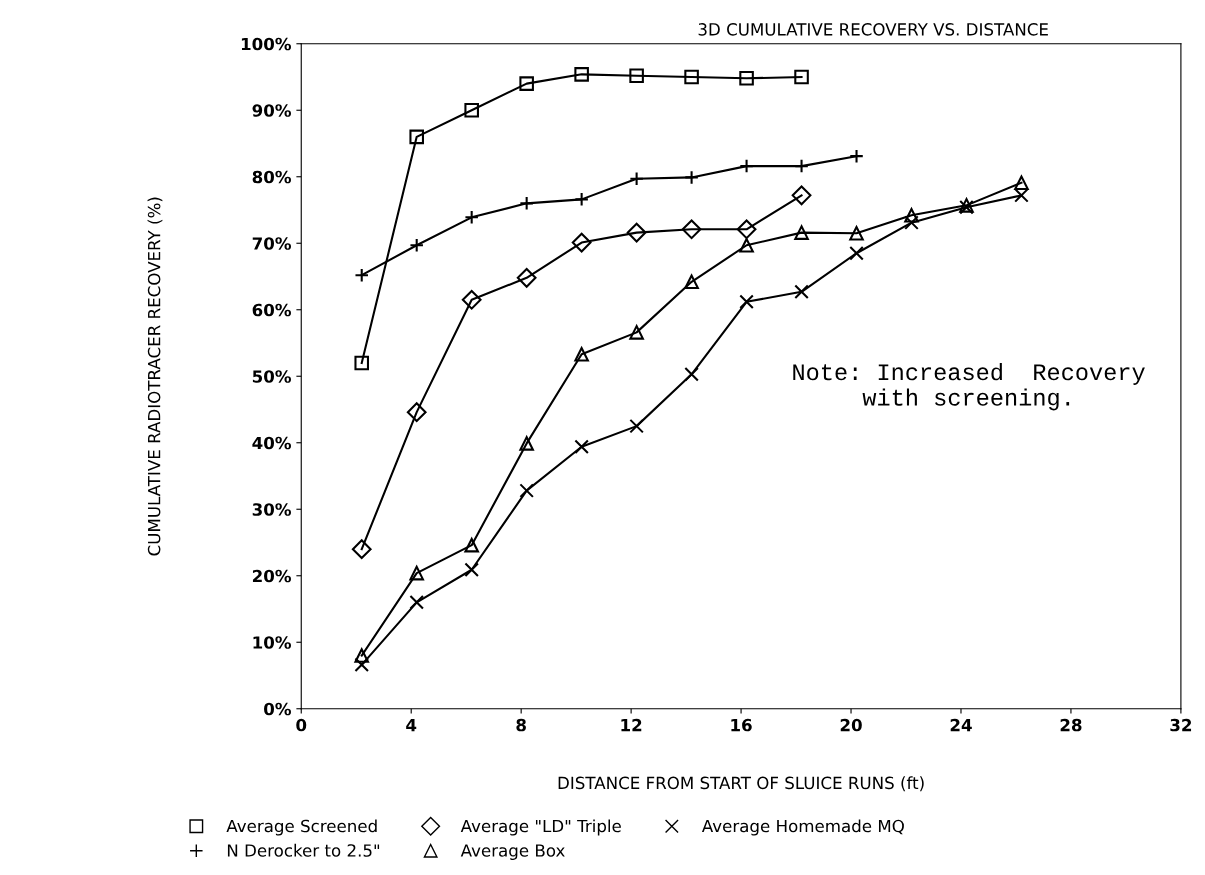 This screenshot has height=875, width=1205. Describe the element at coordinates (271, 243) in the screenshot. I see `y-tick-label: 70%` at that location.